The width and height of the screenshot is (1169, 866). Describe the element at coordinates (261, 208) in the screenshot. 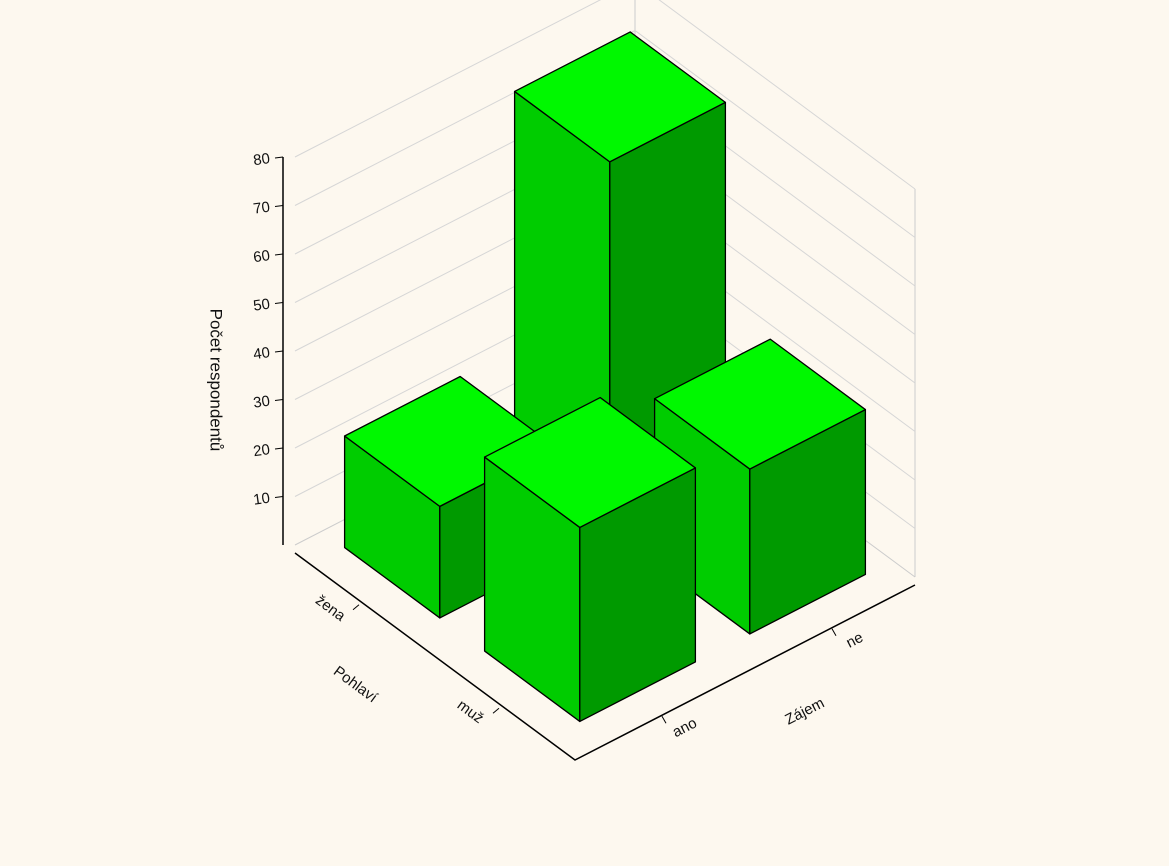

I see `y-tick-label: 70` at that location.